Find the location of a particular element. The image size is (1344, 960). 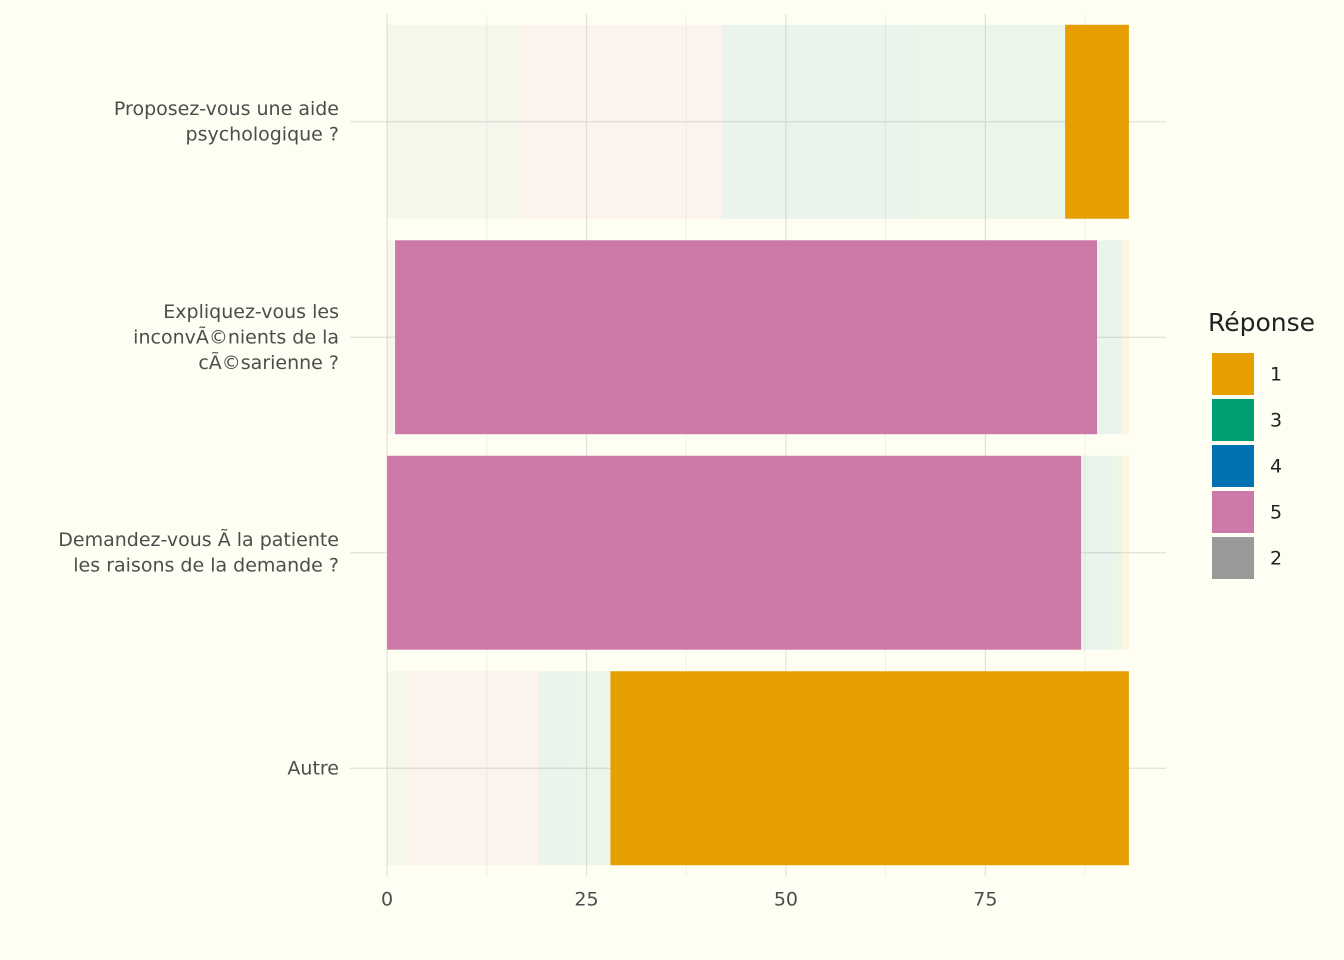

x-tick-label: 75 is located at coordinates (985, 900).